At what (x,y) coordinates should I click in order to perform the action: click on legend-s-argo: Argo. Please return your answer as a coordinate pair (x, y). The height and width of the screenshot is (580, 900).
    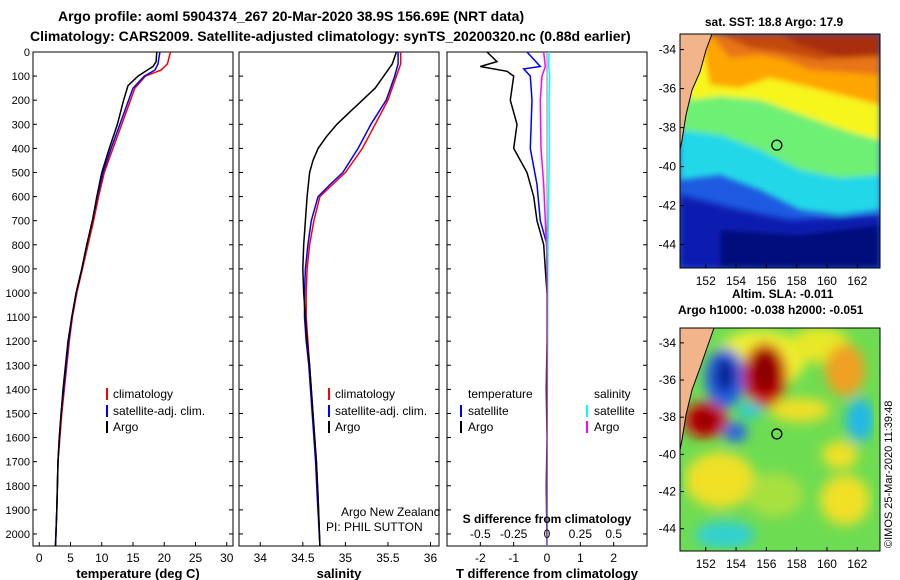
    Looking at the image, I should click on (607, 427).